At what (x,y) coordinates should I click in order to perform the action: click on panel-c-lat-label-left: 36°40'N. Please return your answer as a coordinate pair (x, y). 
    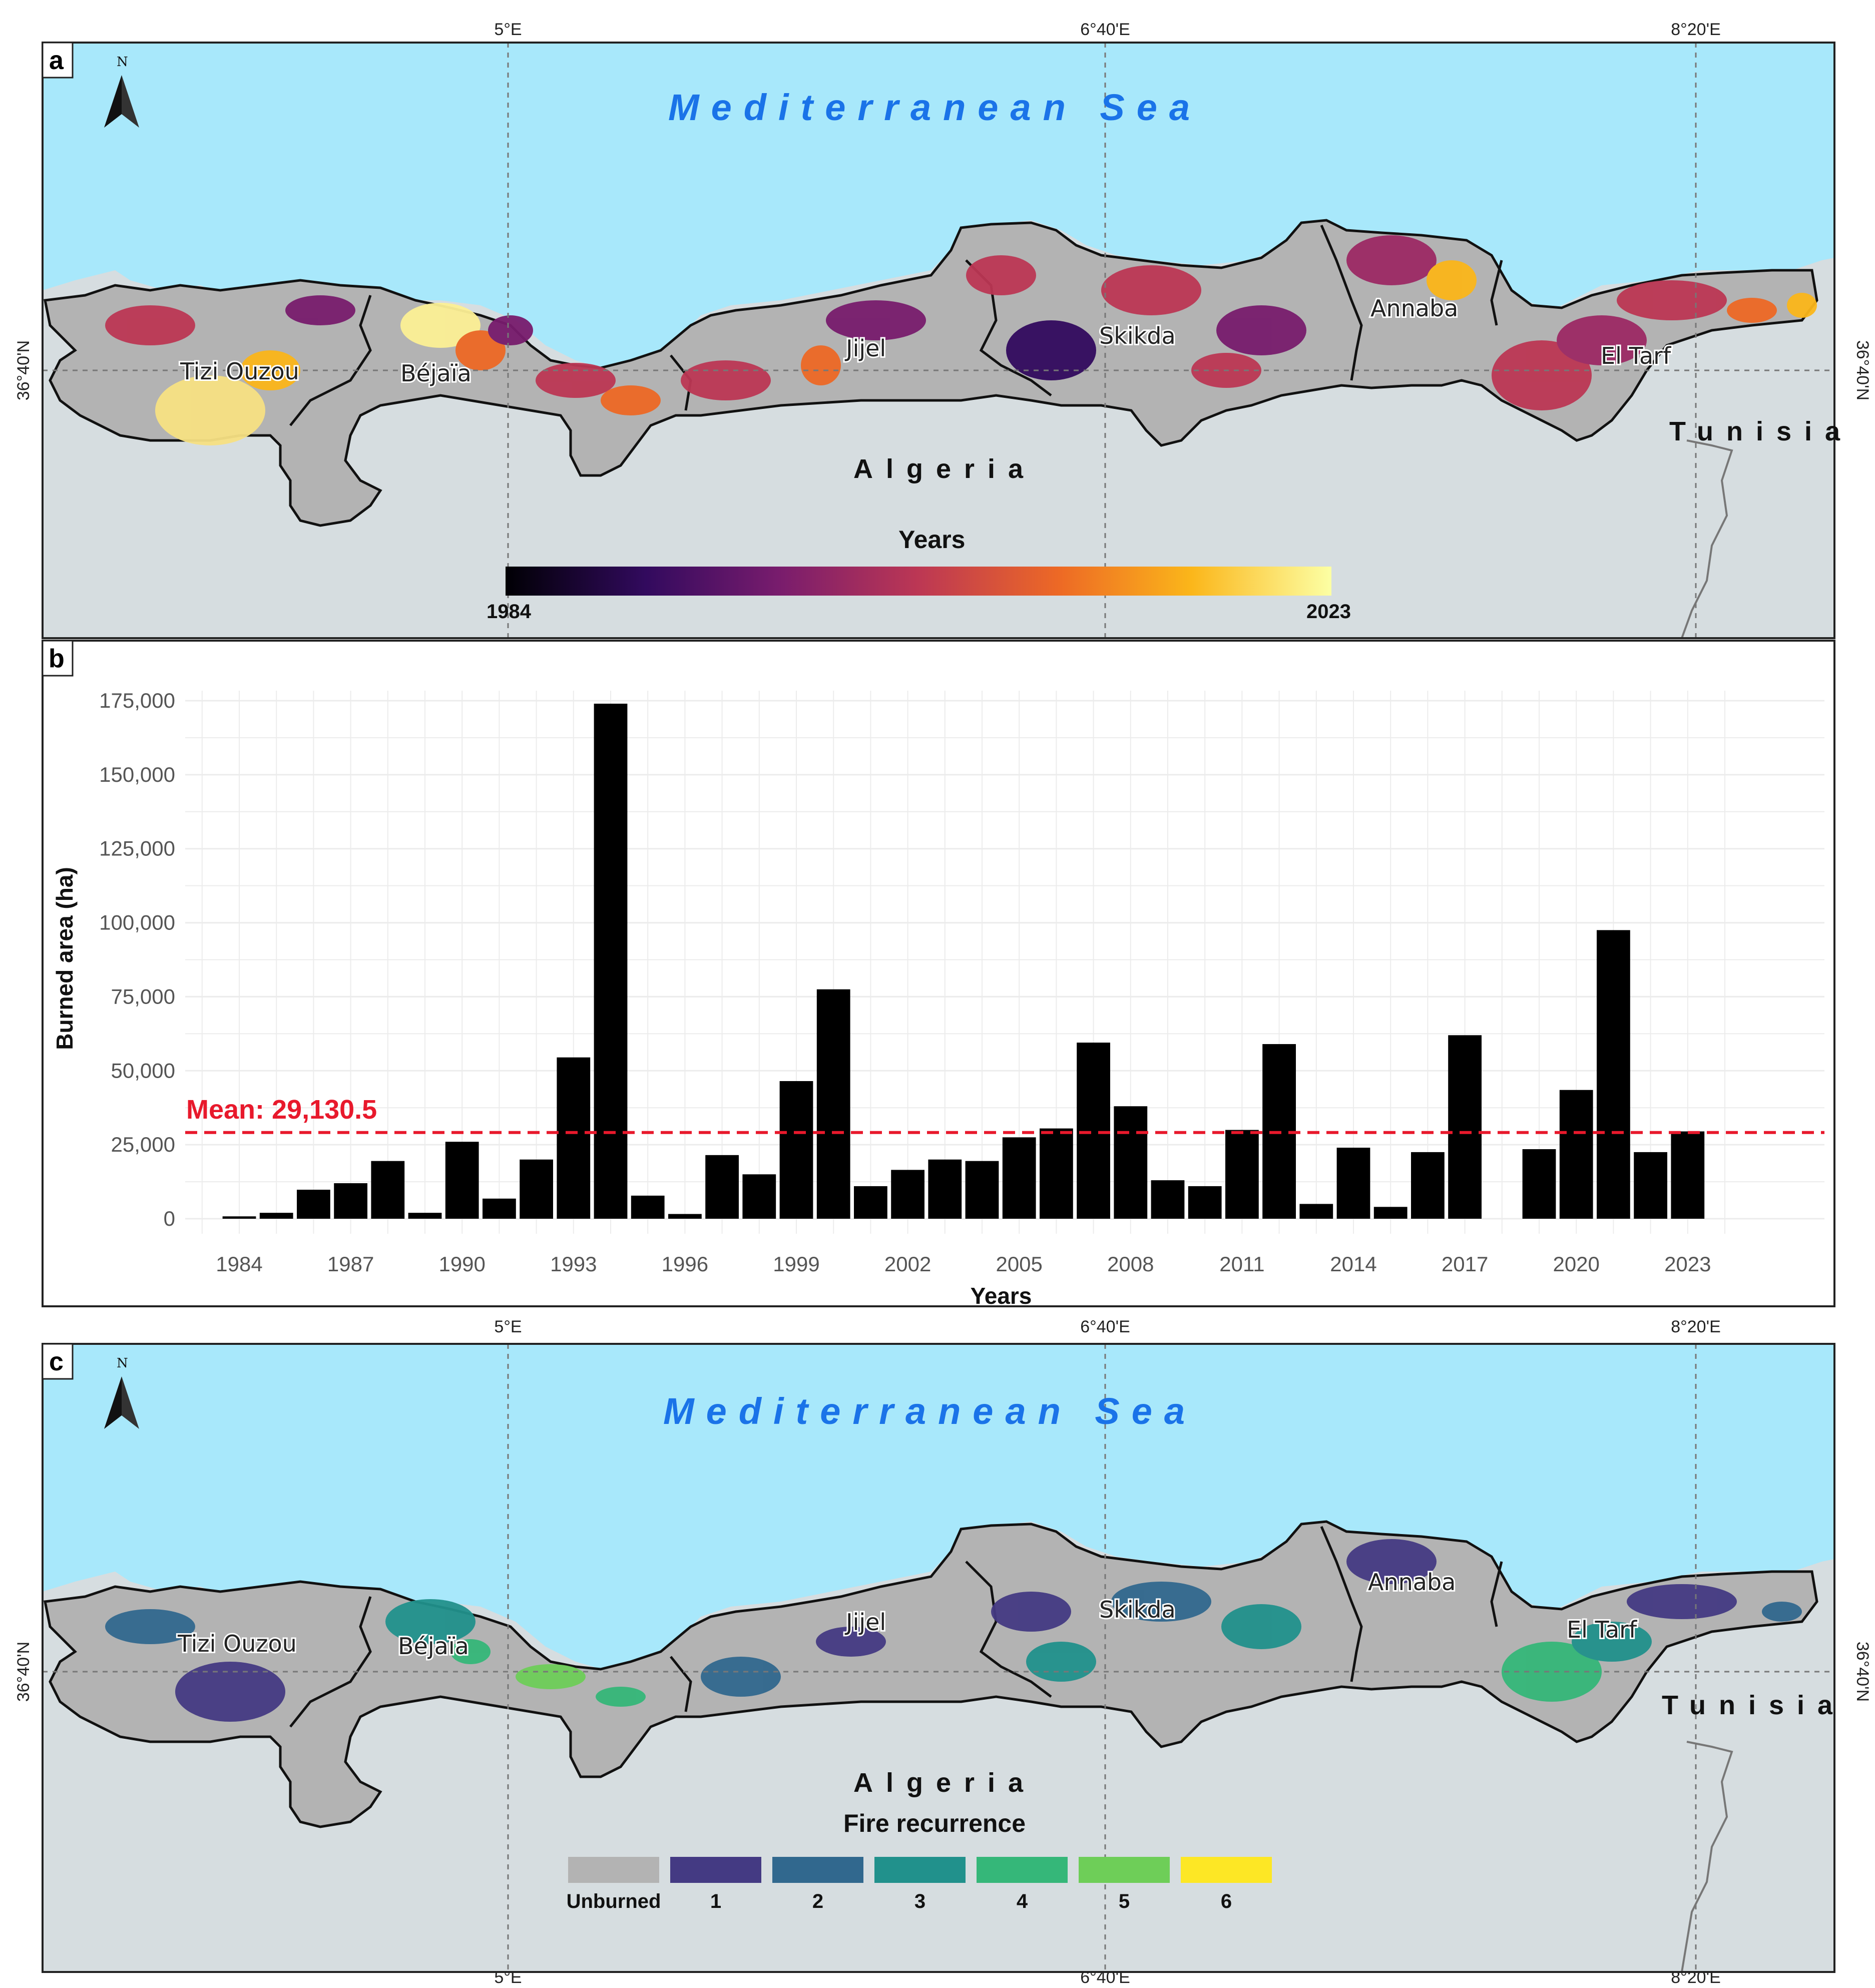
    Looking at the image, I should click on (23, 1672).